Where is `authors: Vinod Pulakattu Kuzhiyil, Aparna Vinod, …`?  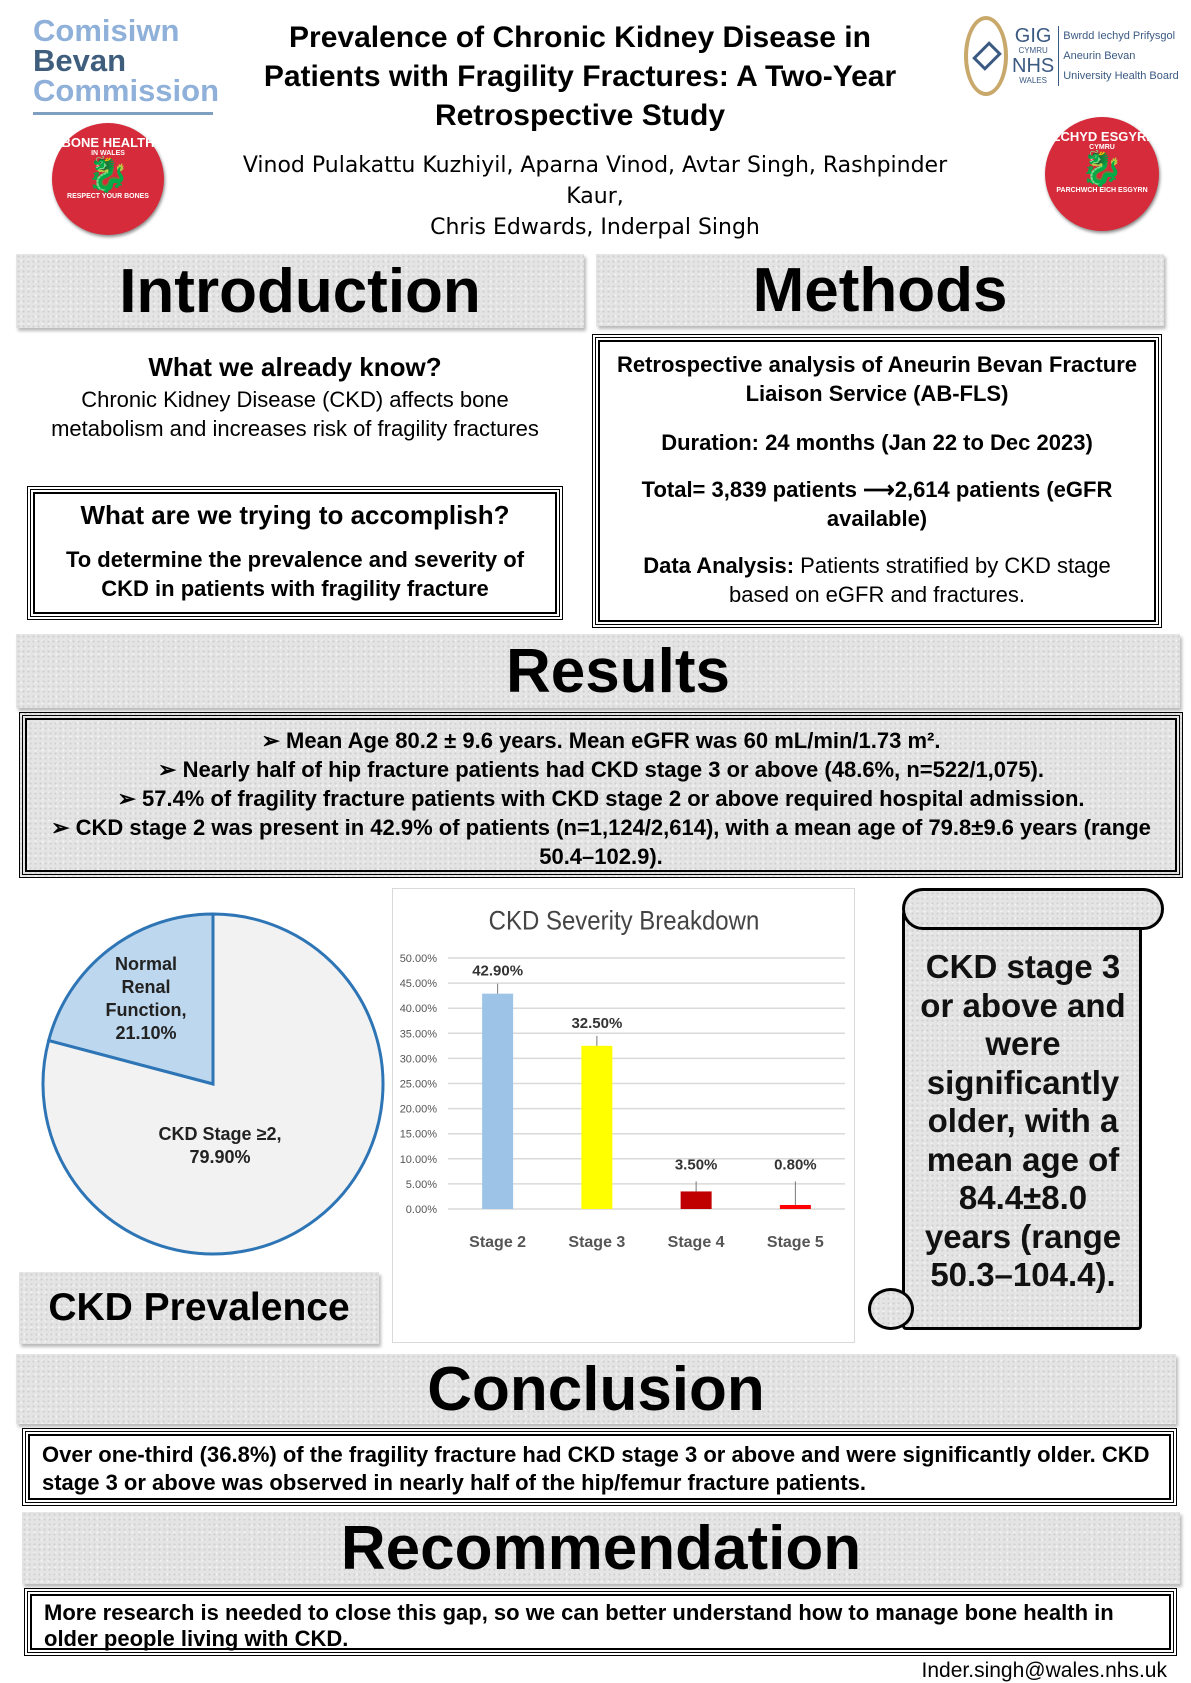
authors: Vinod Pulakattu Kuzhiyil, Aparna Vinod, … is located at coordinates (595, 196).